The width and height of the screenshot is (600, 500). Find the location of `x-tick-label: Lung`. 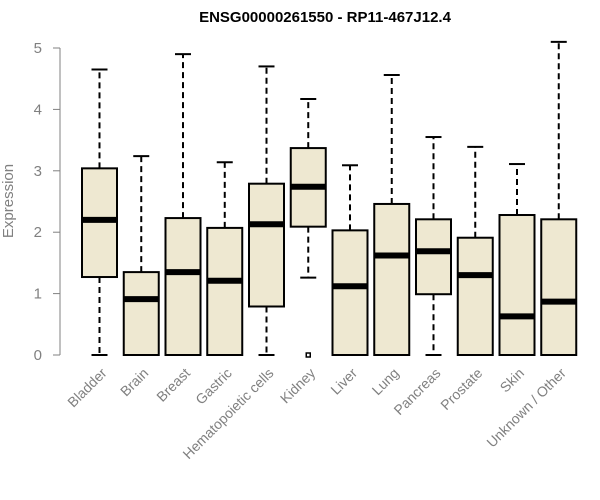

x-tick-label: Lung is located at coordinates (385, 381).